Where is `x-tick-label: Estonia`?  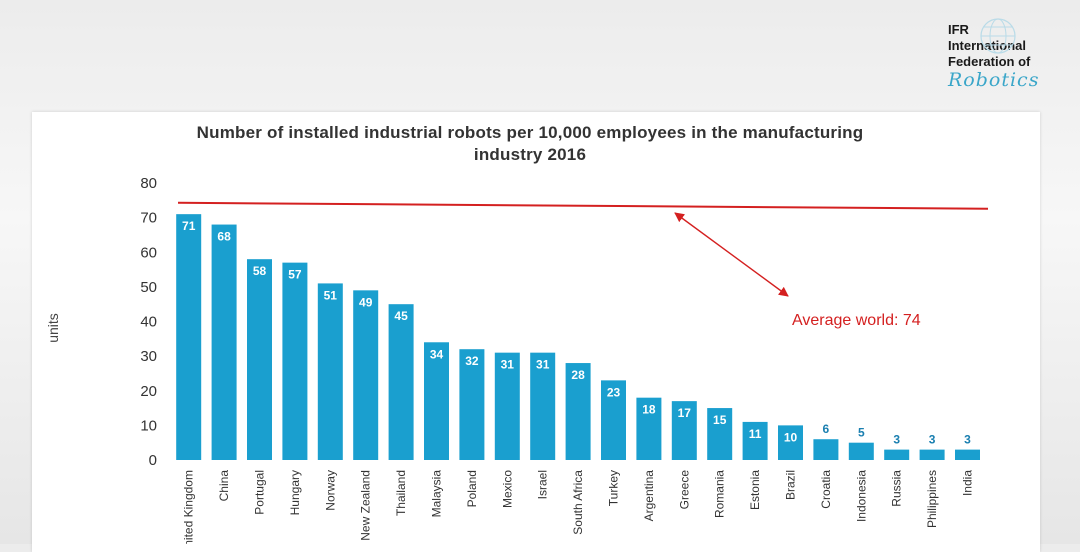
x-tick-label: Estonia is located at coordinates (755, 490).